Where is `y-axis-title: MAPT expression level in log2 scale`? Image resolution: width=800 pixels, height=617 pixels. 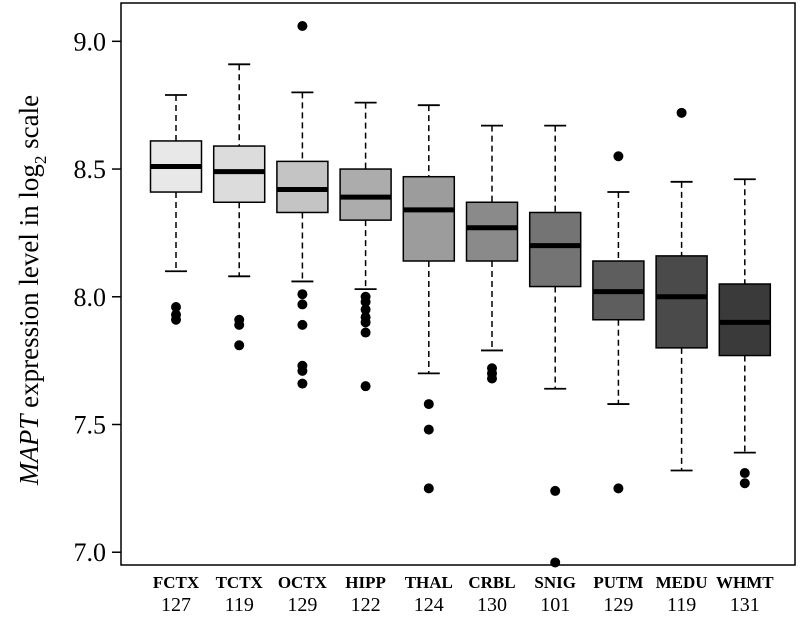
y-axis-title: MAPT expression level in log2 scale is located at coordinates (32, 290).